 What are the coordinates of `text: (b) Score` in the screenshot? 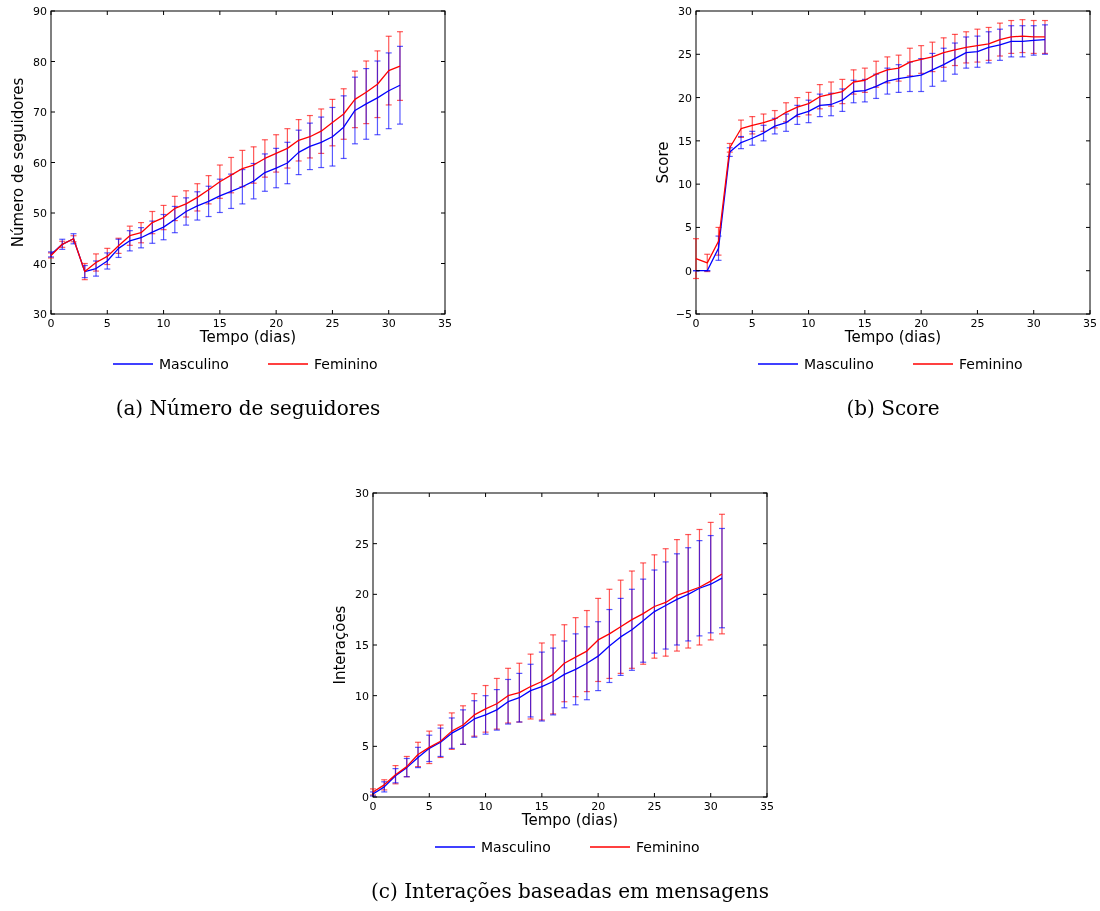 It's located at (893, 408).